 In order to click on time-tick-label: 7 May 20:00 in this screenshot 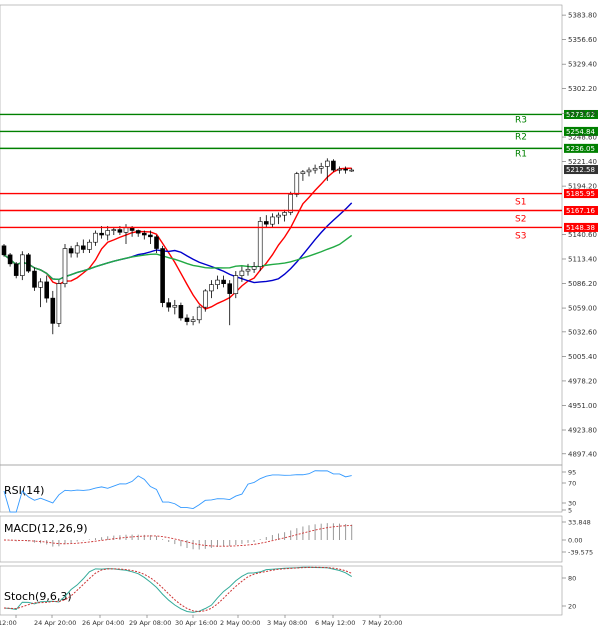, I will do `click(382, 623)`.